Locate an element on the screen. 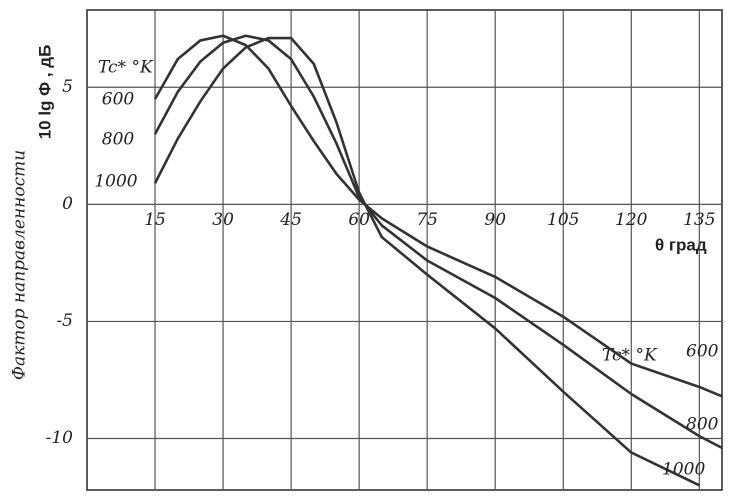 This screenshot has width=735, height=497. x-tick-label: 15 is located at coordinates (155, 220).